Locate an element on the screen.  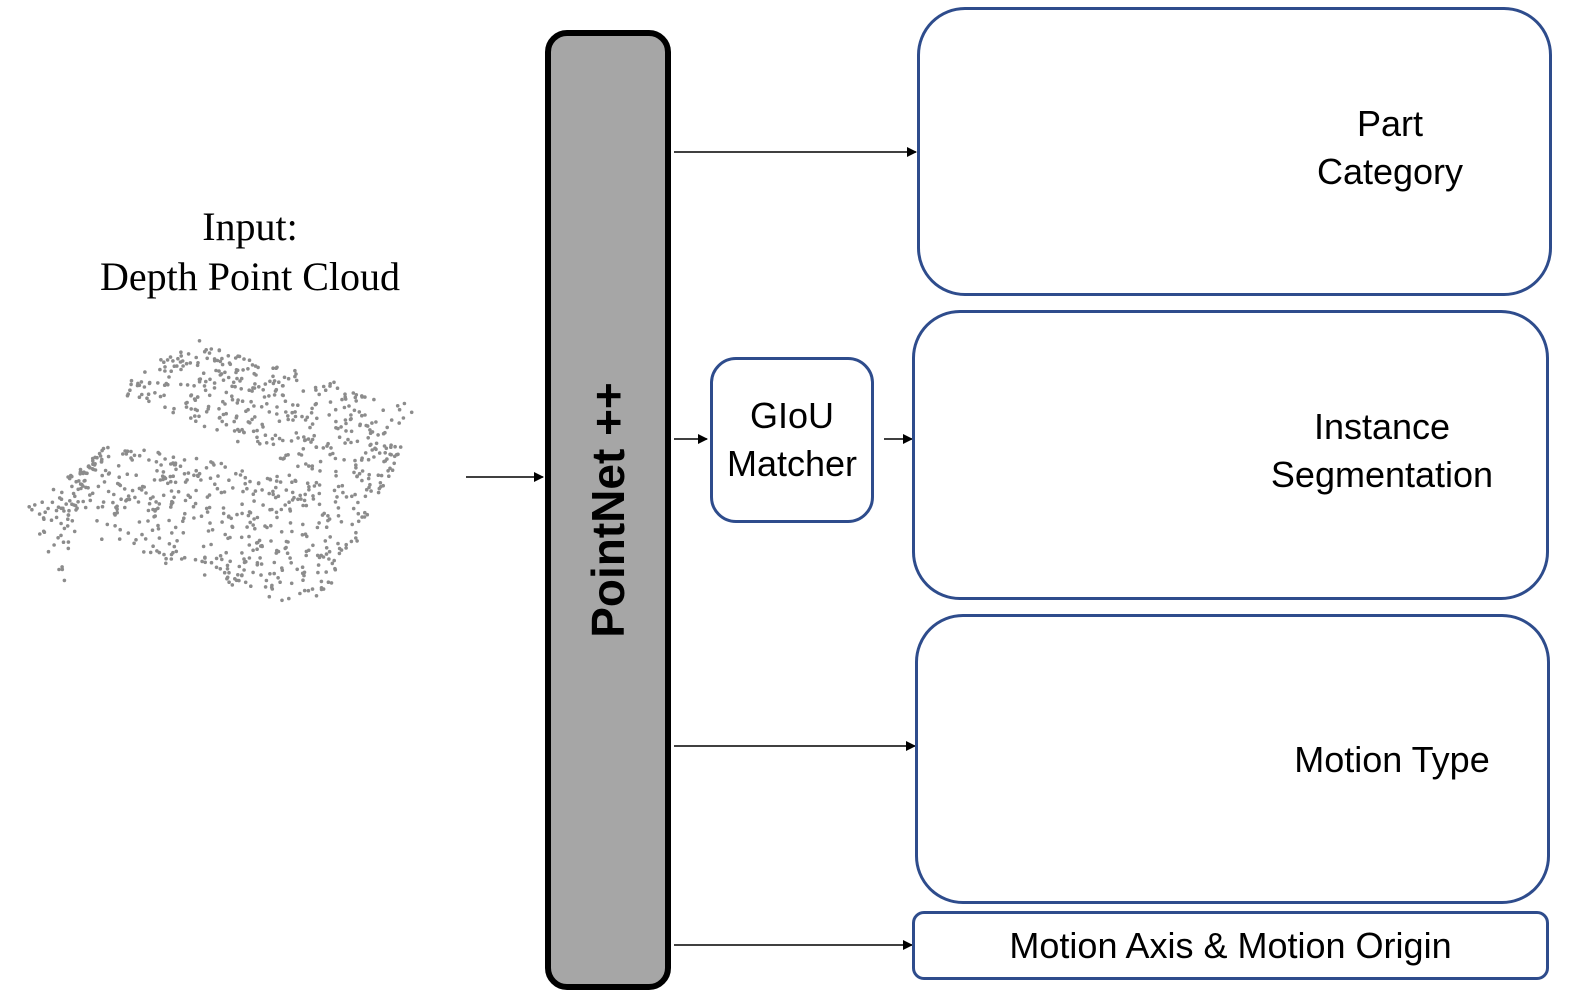
instance-segmentation-line2: Segmentation is located at coordinates (1382, 474).